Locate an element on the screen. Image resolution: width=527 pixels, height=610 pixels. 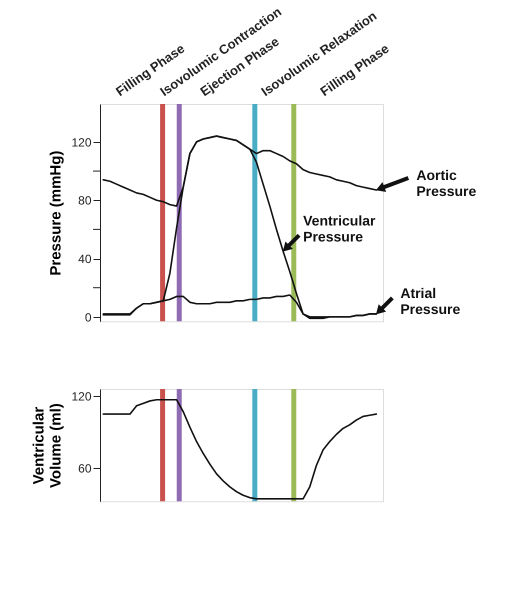
legend-label: Aortic Pressure is located at coordinates (446, 183).